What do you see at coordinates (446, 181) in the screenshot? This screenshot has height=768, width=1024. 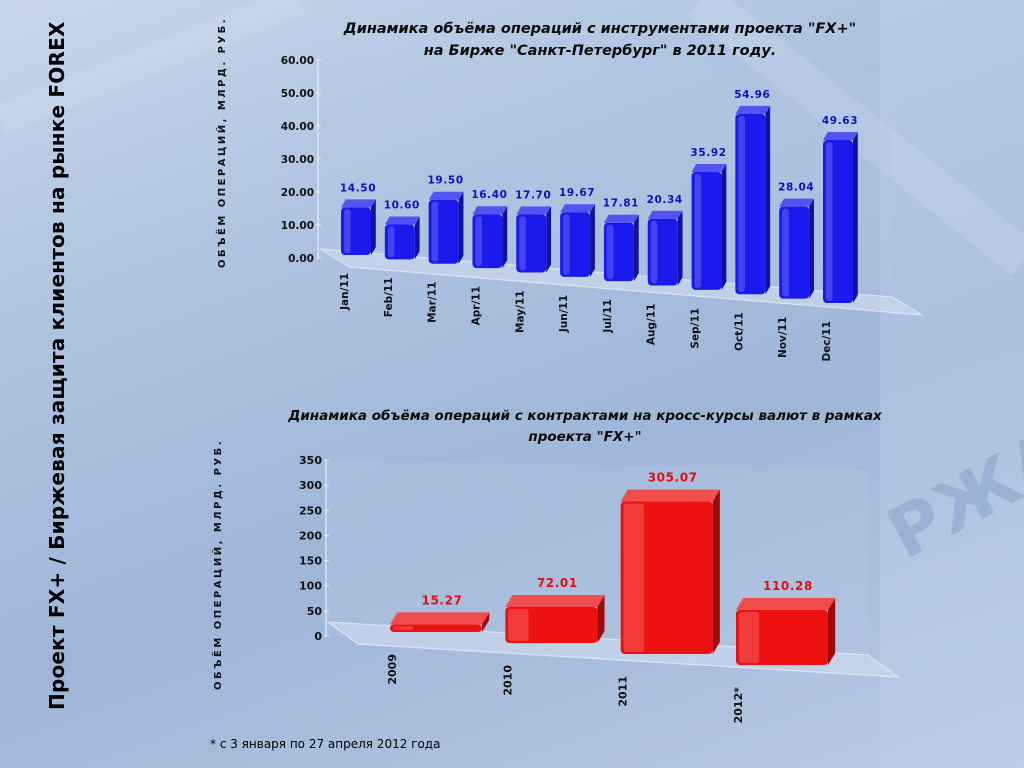 I see `chart1-value-label-2: 19.50` at bounding box center [446, 181].